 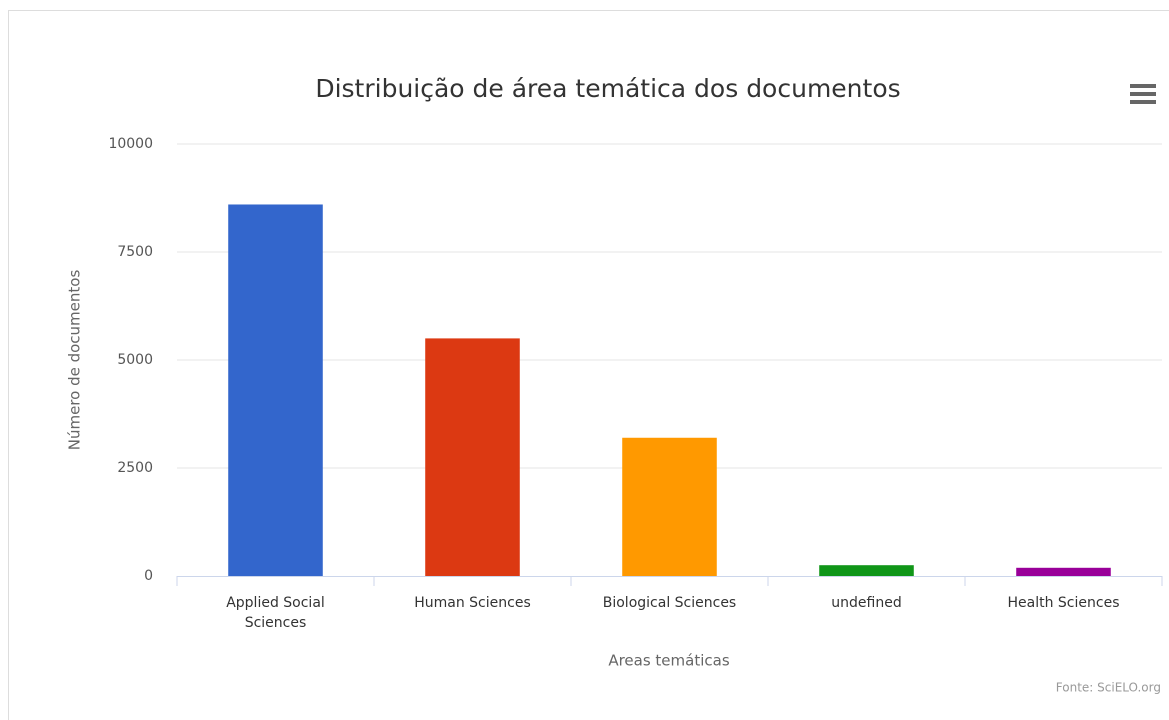 I want to click on y-tick-label: 7500, so click(x=135, y=252).